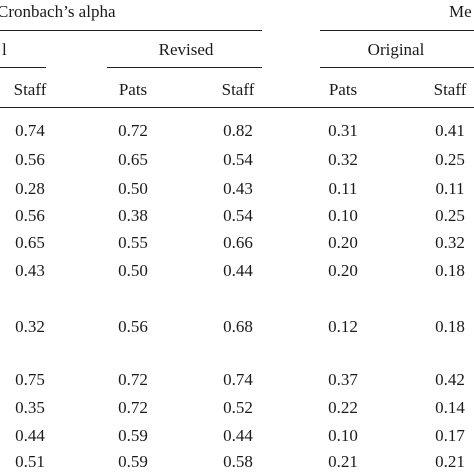  I want to click on sub-header: l, so click(4, 49).